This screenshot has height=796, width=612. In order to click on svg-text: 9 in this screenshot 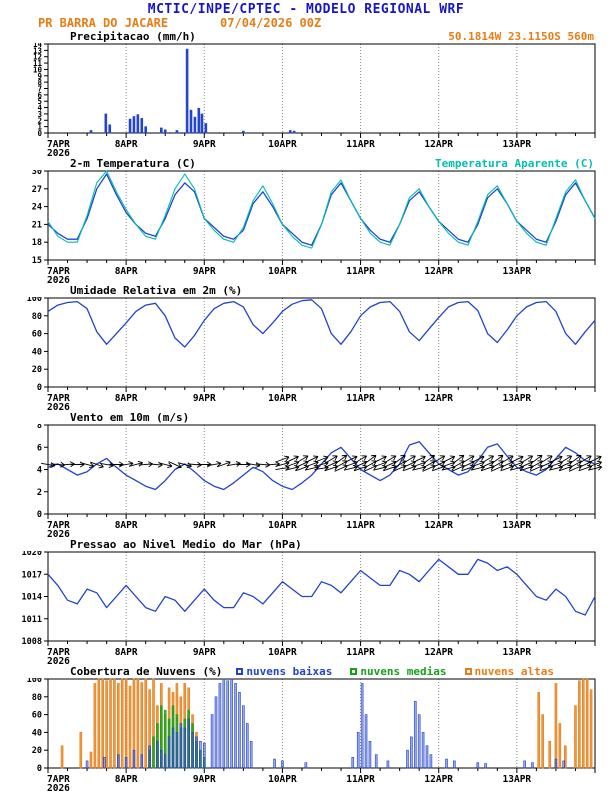, I will do `click(39, 76)`.